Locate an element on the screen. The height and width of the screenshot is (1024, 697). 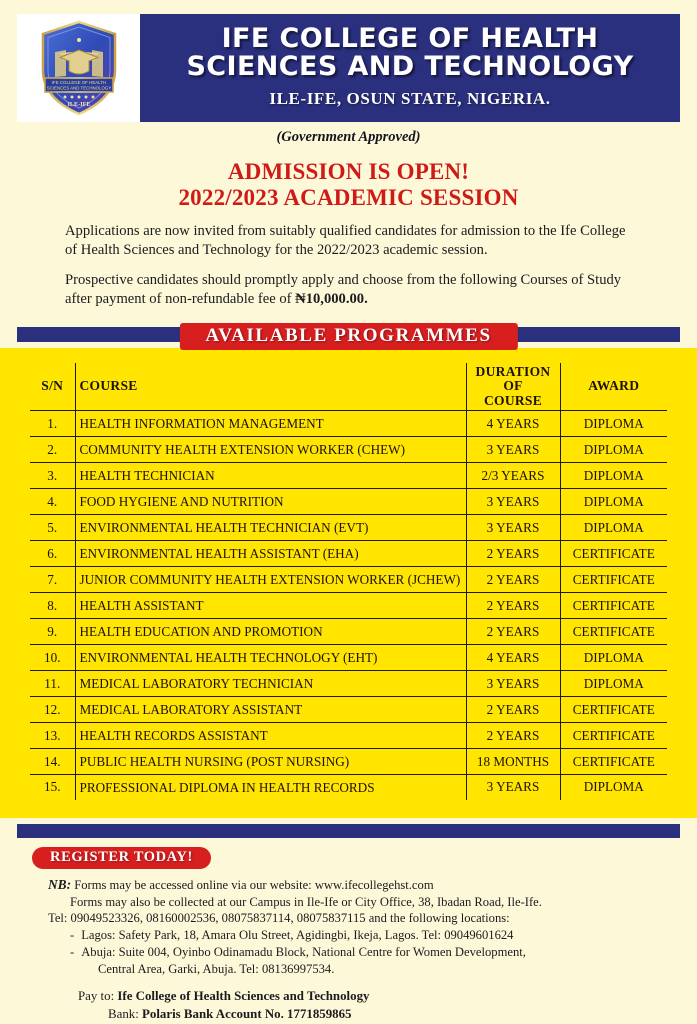
cell-course: HEALTH TECHNICIAN is located at coordinates (270, 476).